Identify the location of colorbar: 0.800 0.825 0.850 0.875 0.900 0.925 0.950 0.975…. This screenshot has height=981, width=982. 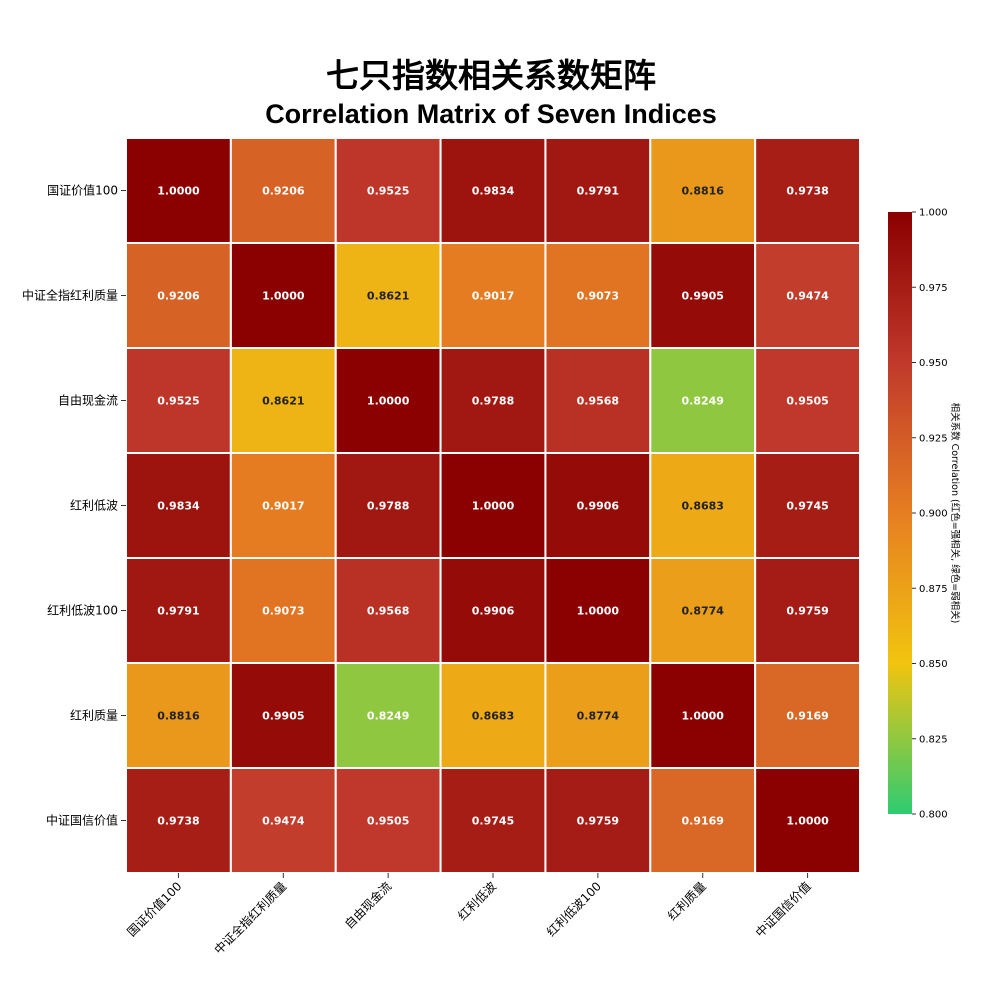
(924, 514).